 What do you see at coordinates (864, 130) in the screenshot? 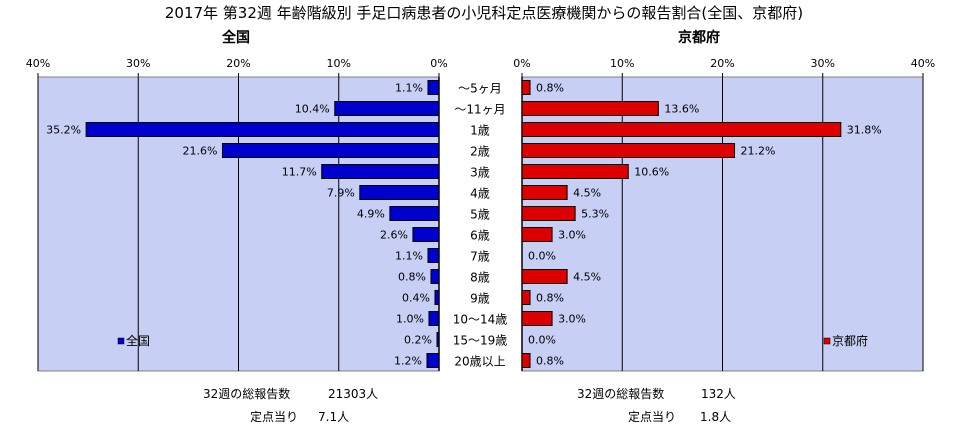
I see `kyoto-data-label: 31.8%` at bounding box center [864, 130].